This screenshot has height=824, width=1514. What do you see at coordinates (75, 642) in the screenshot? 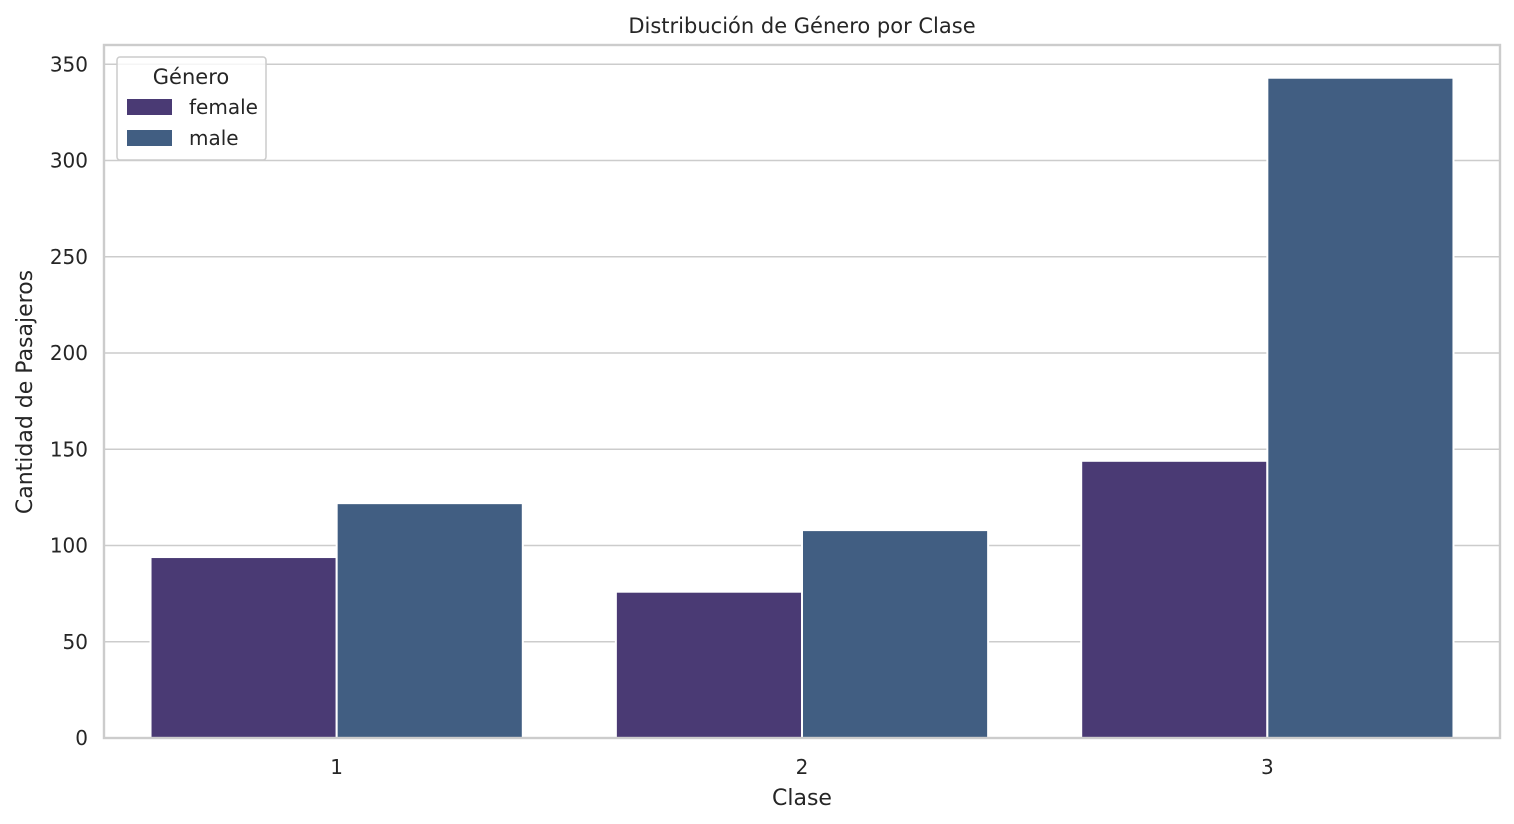
I see `y-tick-label: 50` at bounding box center [75, 642].